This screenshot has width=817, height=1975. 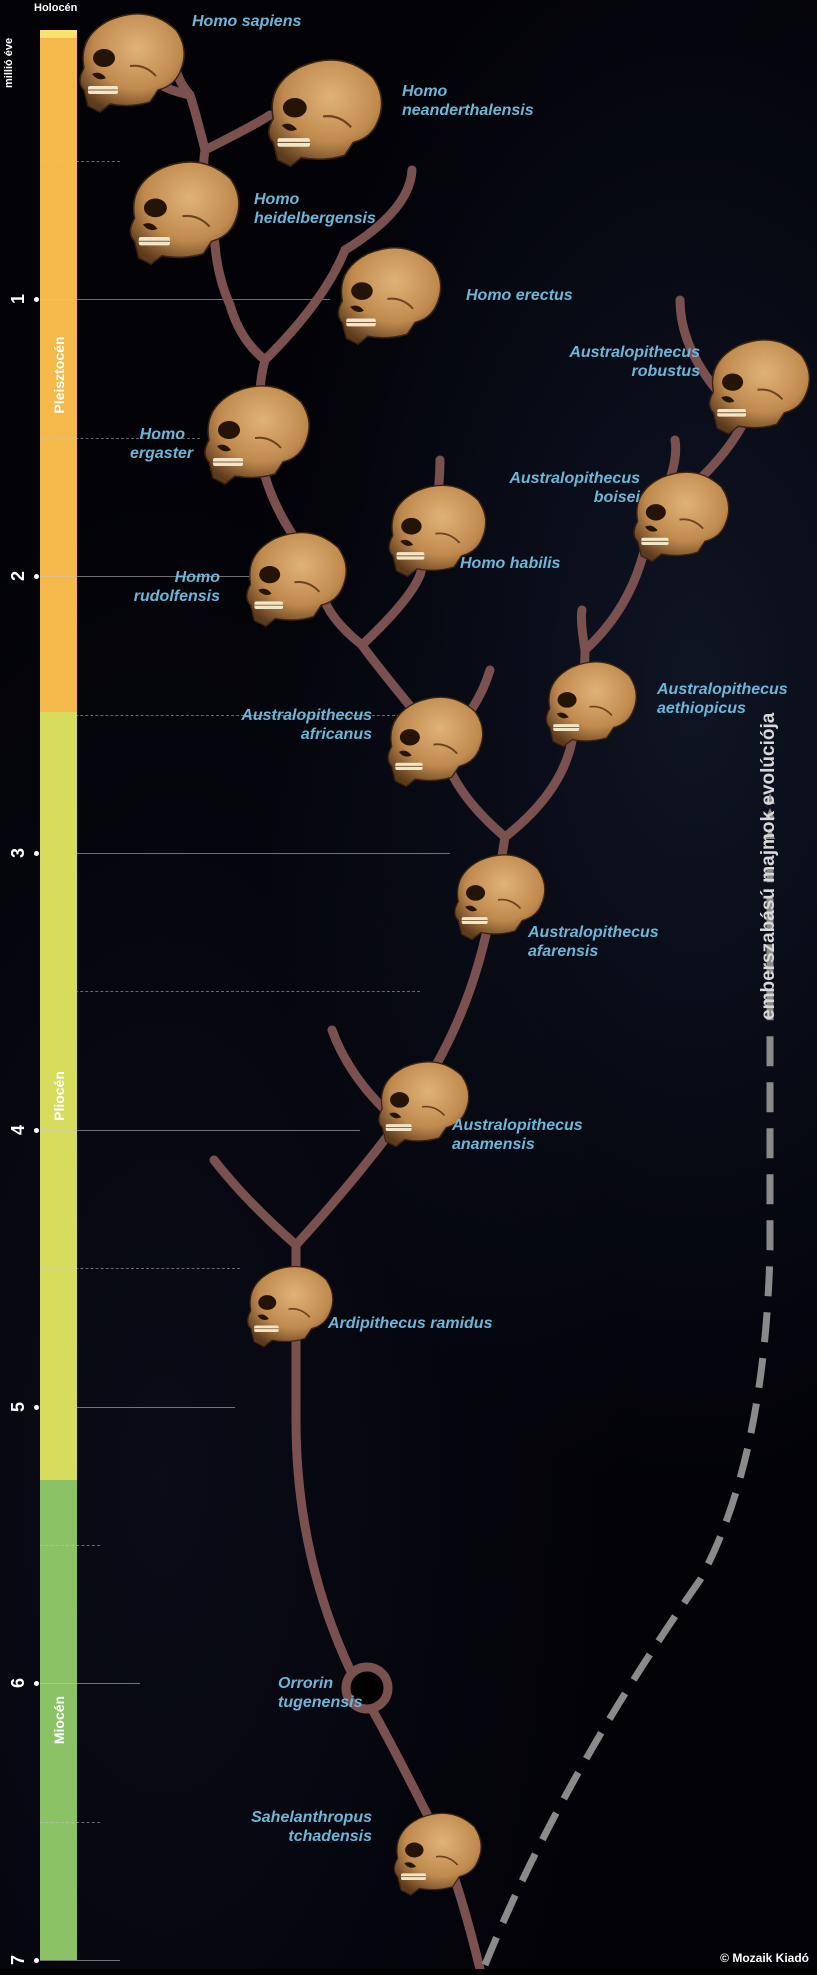 I want to click on skull-australopithecus-afarensis-icon, so click(x=498, y=895).